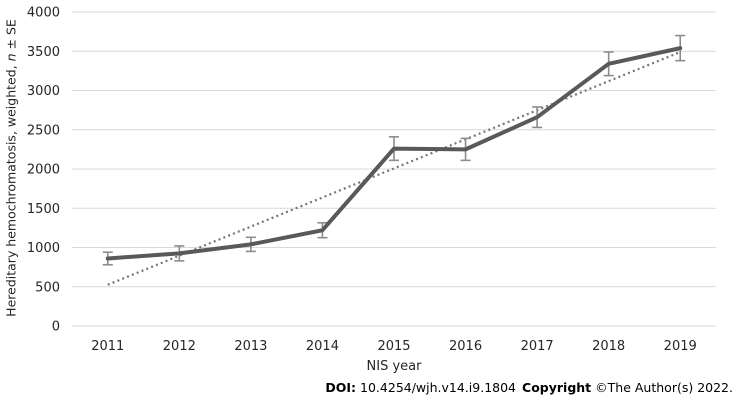 This screenshot has width=736, height=405. Describe the element at coordinates (11, 57) in the screenshot. I see `y-axis-title-italic-n: n` at that location.